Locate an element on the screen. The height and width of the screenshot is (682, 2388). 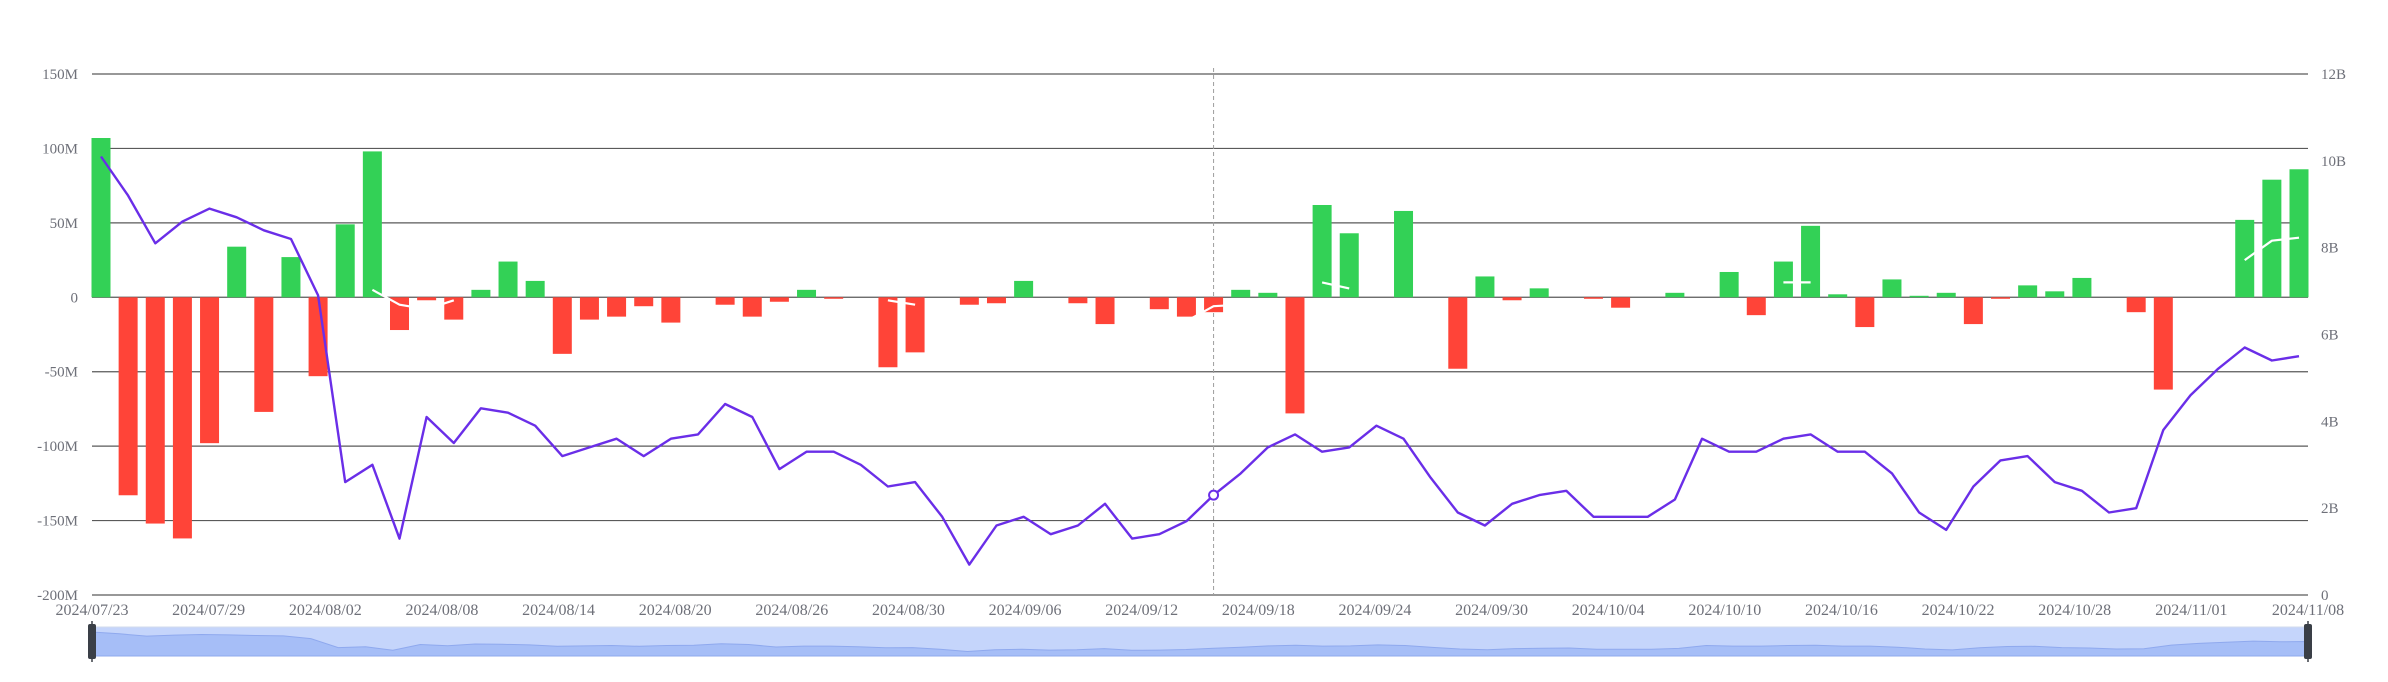
x-axis-tick: 2024/07/29 is located at coordinates (208, 610).